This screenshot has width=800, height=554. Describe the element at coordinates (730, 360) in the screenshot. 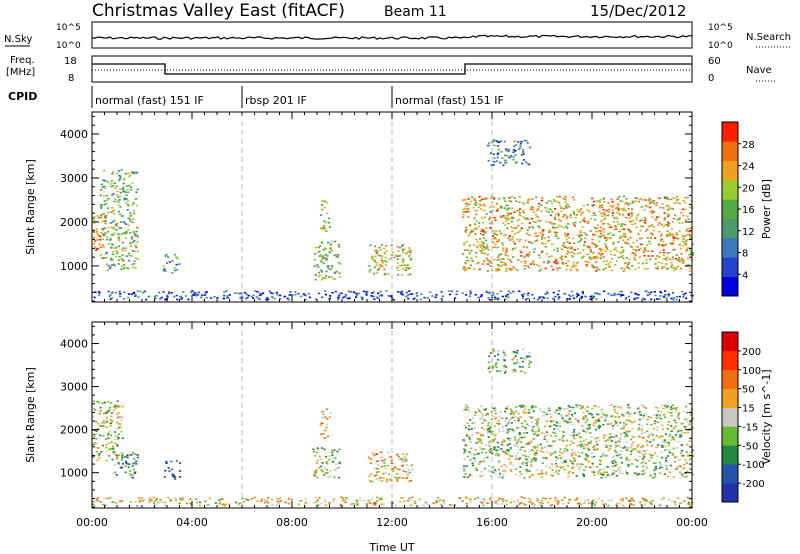

I see `colorbar-segment` at that location.